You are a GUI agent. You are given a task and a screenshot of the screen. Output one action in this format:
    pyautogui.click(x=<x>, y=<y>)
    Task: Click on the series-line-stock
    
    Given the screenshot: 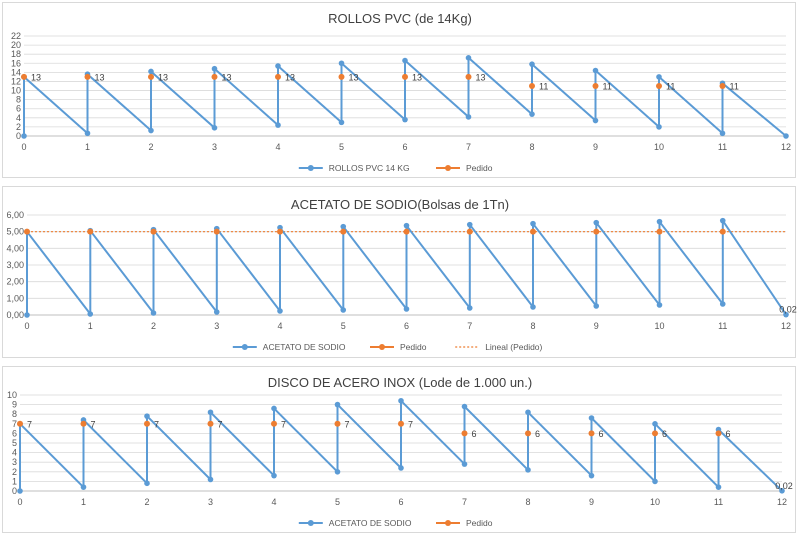 What is the action you would take?
    pyautogui.click(x=405, y=96)
    